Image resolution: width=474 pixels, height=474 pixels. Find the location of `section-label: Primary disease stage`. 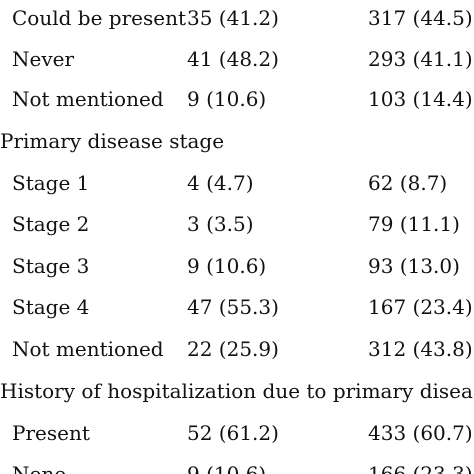

section-label: Primary disease stage is located at coordinates (112, 141).